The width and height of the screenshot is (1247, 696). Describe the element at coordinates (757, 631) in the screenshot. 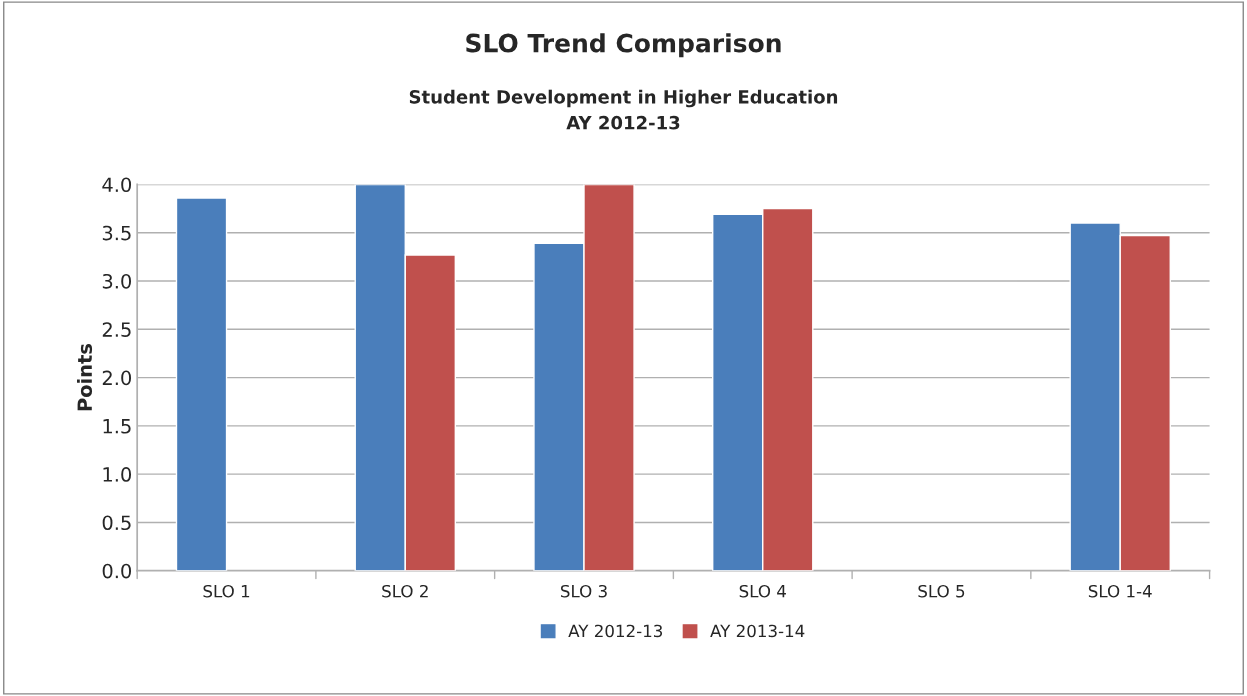

I see `legend-label: AY 2013-14` at that location.